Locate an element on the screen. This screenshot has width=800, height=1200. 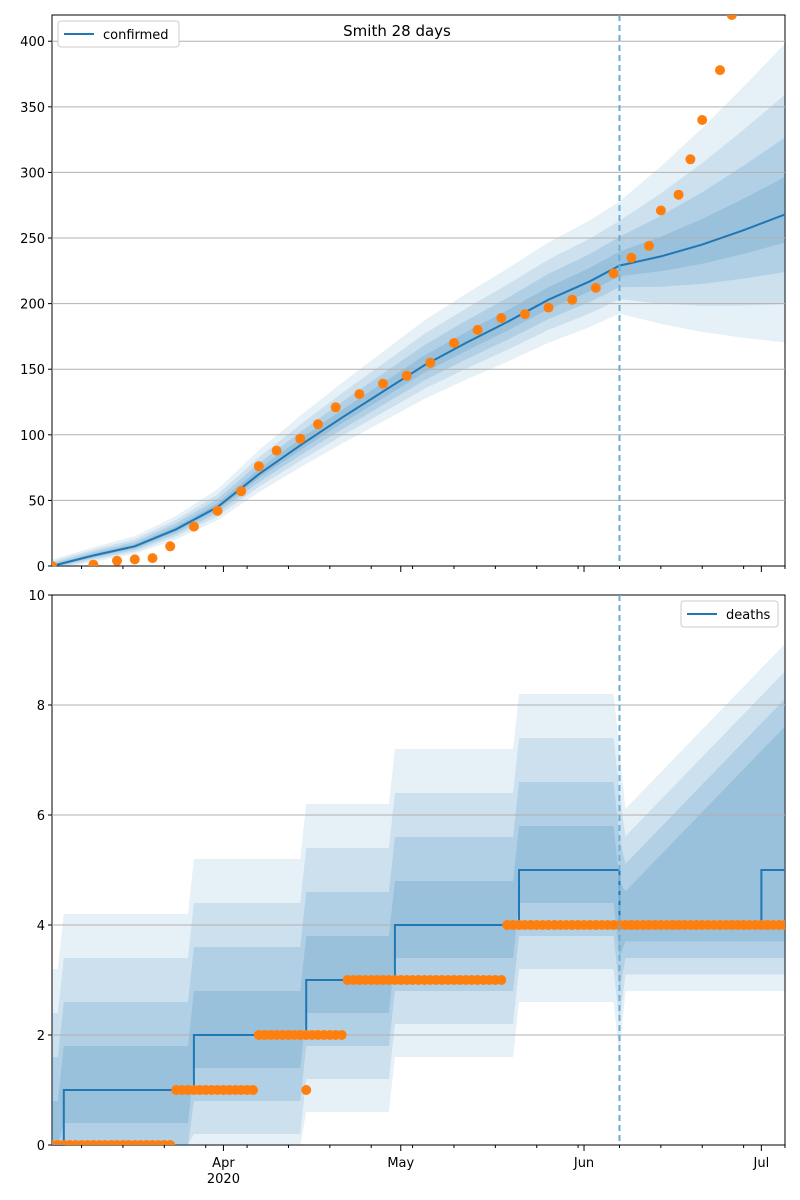
x-tick-label: Apr is located at coordinates (223, 1163).